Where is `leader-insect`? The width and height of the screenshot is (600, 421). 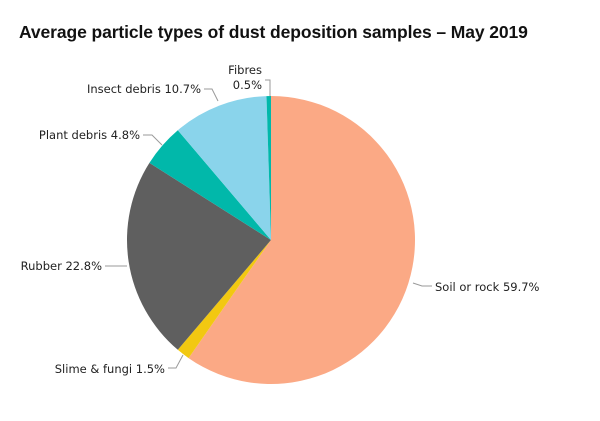
leader-insect is located at coordinates (211, 95).